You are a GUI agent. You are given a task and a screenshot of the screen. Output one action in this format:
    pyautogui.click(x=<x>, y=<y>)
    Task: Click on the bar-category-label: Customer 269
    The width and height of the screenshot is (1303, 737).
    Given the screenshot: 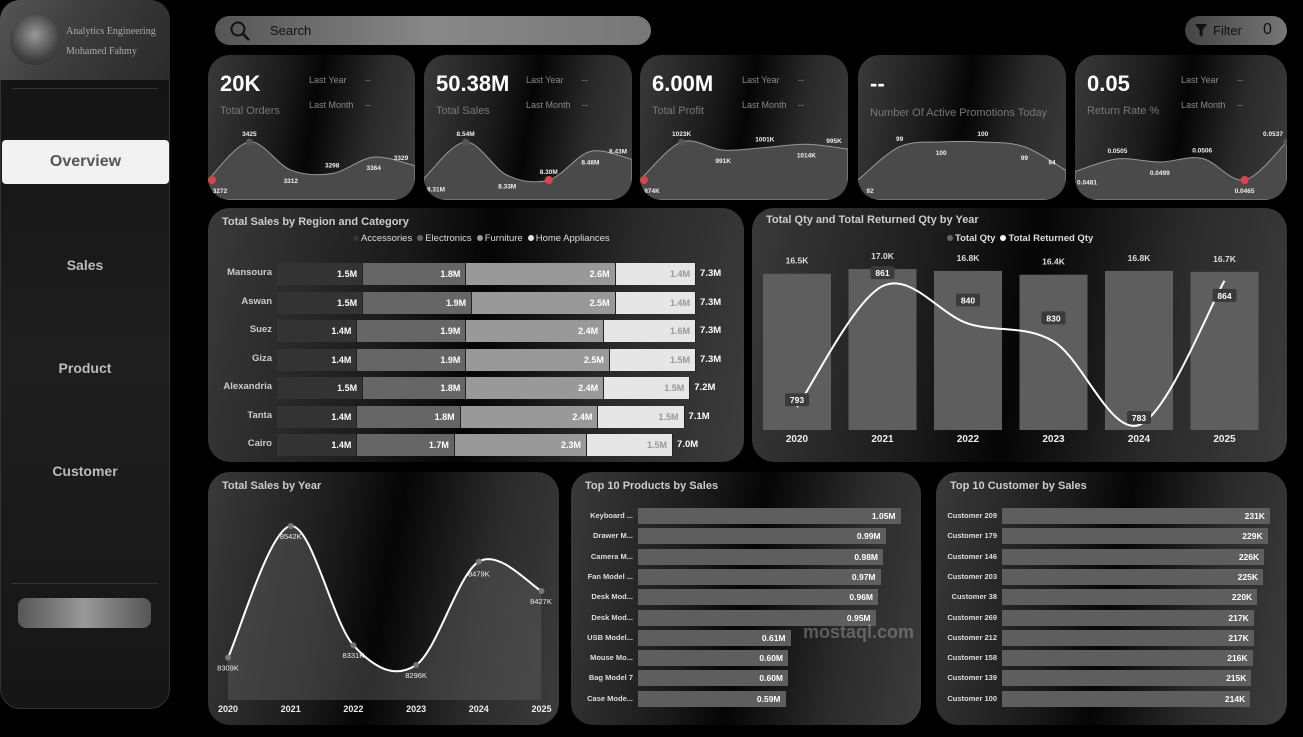 What is the action you would take?
    pyautogui.click(x=972, y=617)
    